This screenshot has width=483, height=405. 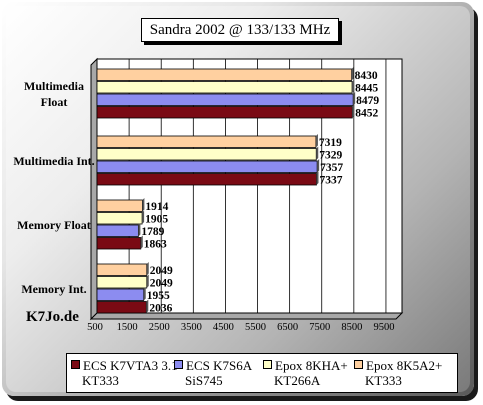 What do you see at coordinates (94, 189) in the screenshot?
I see `plot-side-wall` at bounding box center [94, 189].